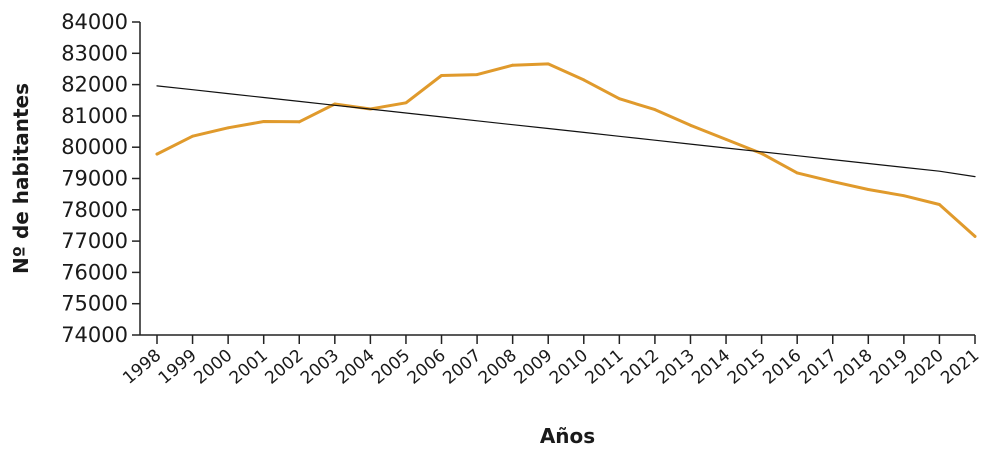  I want to click on x-tick-label: 2015, so click(747, 367).